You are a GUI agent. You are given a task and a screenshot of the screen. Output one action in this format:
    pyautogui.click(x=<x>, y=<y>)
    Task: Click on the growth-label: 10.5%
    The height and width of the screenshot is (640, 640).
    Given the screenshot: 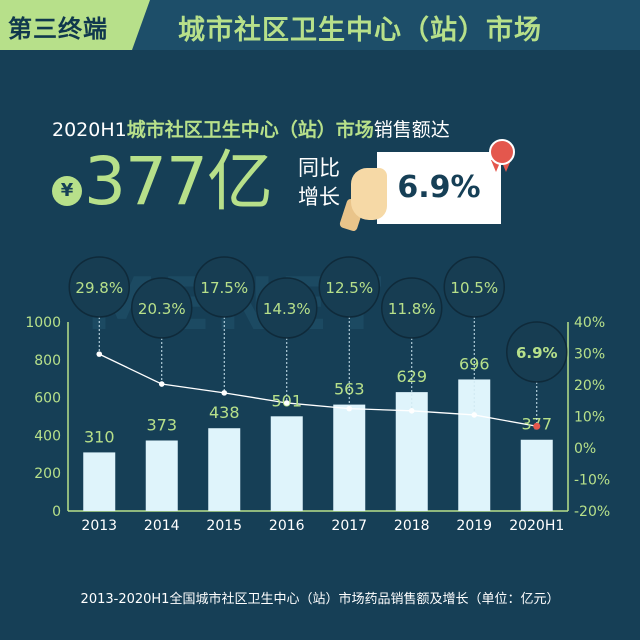 What is the action you would take?
    pyautogui.click(x=474, y=288)
    